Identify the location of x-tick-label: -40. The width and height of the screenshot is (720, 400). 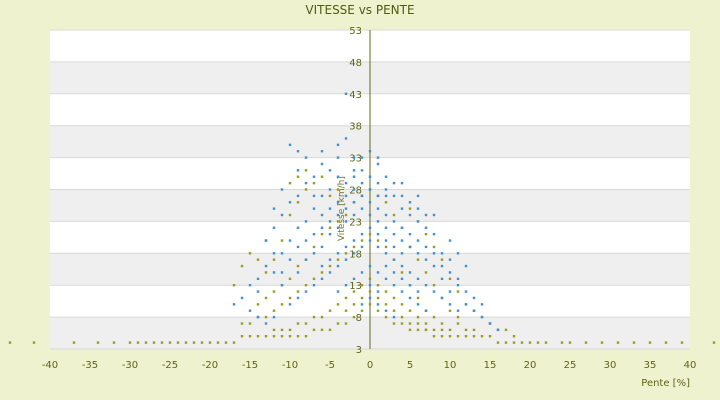
(50, 365).